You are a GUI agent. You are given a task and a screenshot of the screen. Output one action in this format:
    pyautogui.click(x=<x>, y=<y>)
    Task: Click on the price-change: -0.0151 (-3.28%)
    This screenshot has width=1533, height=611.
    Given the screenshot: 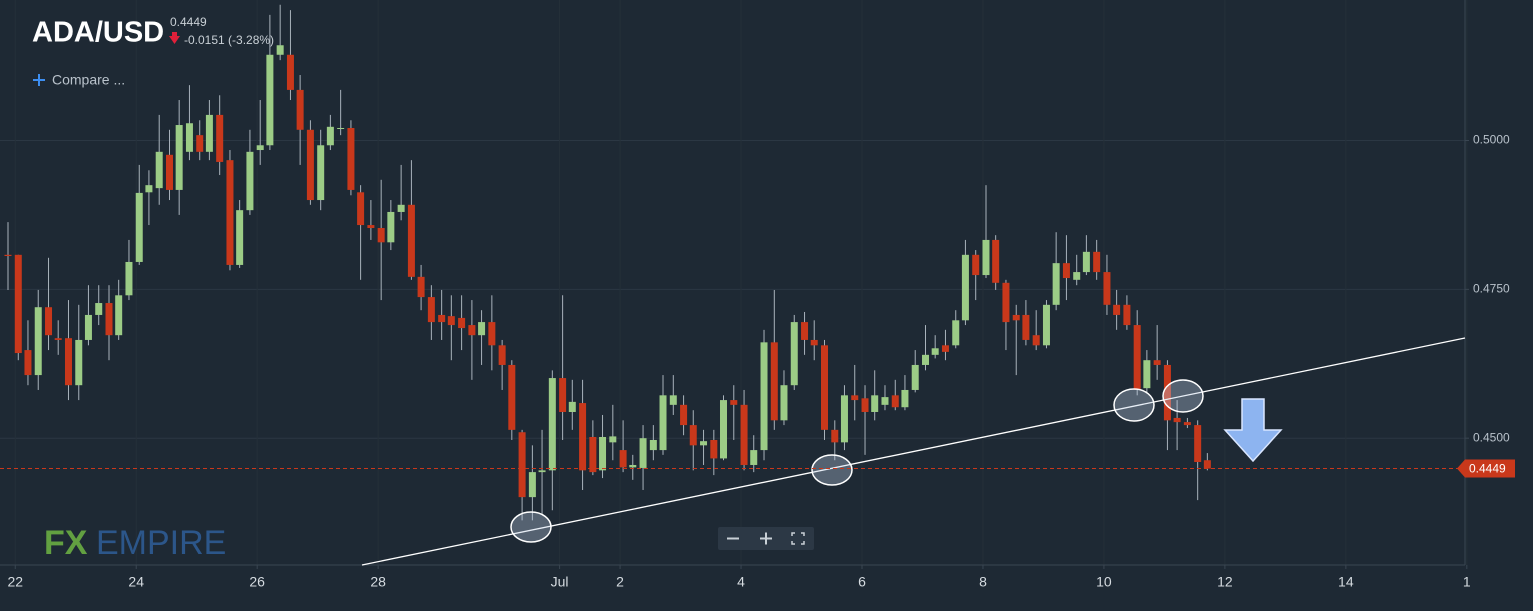 What is the action you would take?
    pyautogui.click(x=229, y=40)
    